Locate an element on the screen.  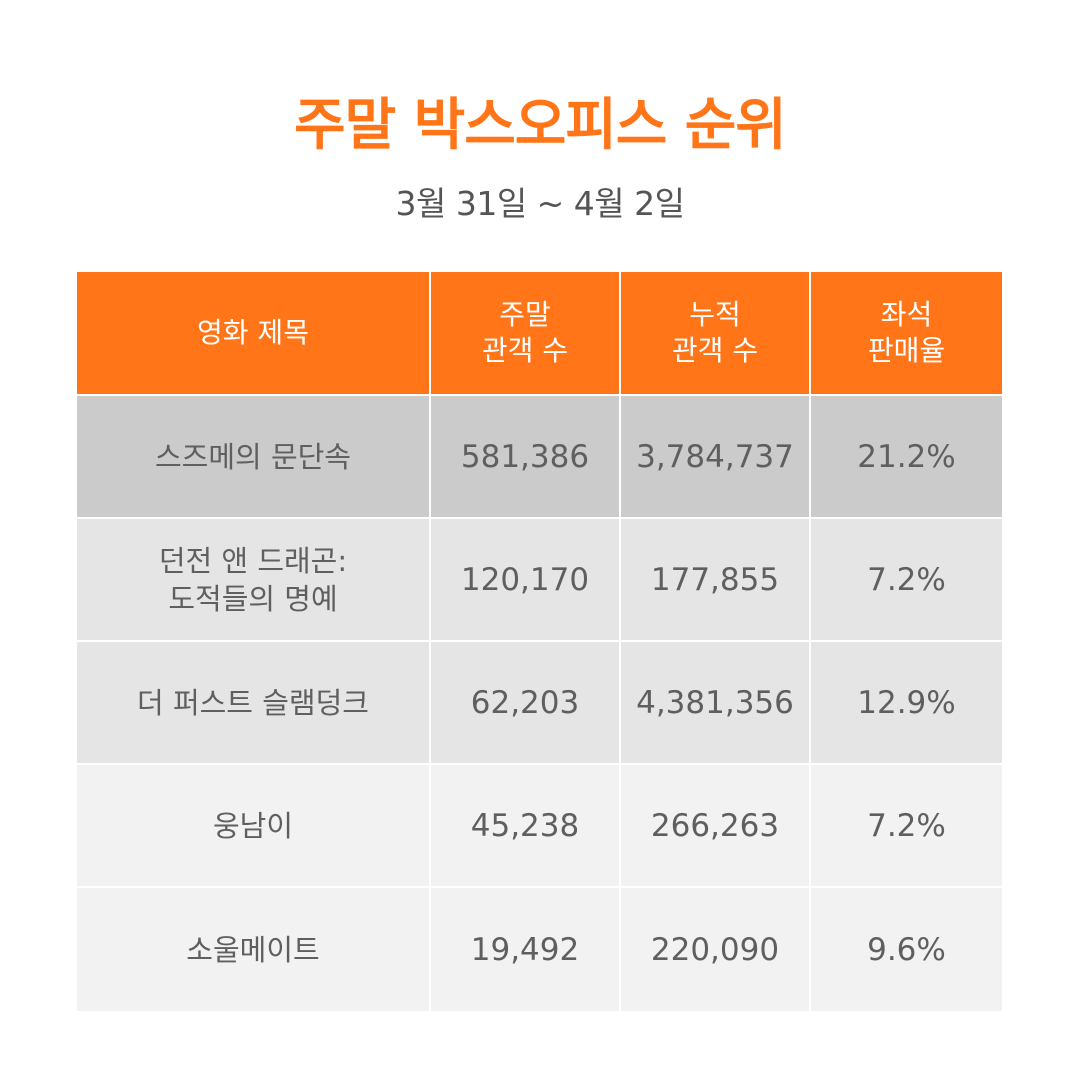
cumulative-audience: 266,263 is located at coordinates (716, 826).